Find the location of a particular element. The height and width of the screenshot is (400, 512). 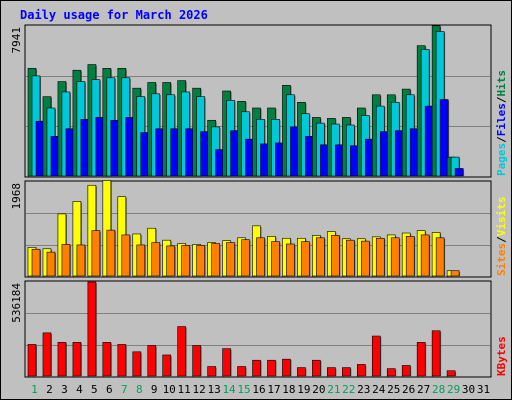

x-tick-label-day-9: 9 is located at coordinates (154, 389).